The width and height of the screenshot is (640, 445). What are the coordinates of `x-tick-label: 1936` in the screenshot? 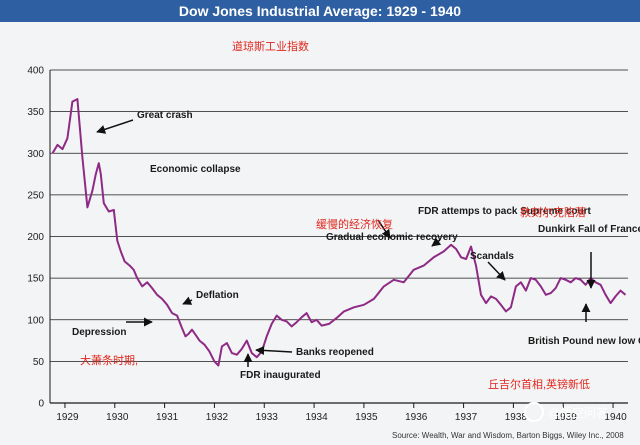 It's located at (416, 417).